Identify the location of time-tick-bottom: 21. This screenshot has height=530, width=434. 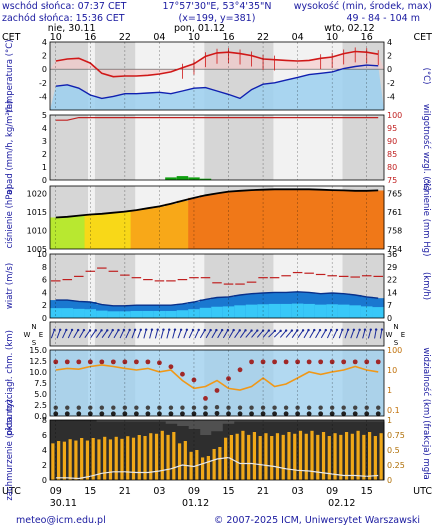
(263, 491).